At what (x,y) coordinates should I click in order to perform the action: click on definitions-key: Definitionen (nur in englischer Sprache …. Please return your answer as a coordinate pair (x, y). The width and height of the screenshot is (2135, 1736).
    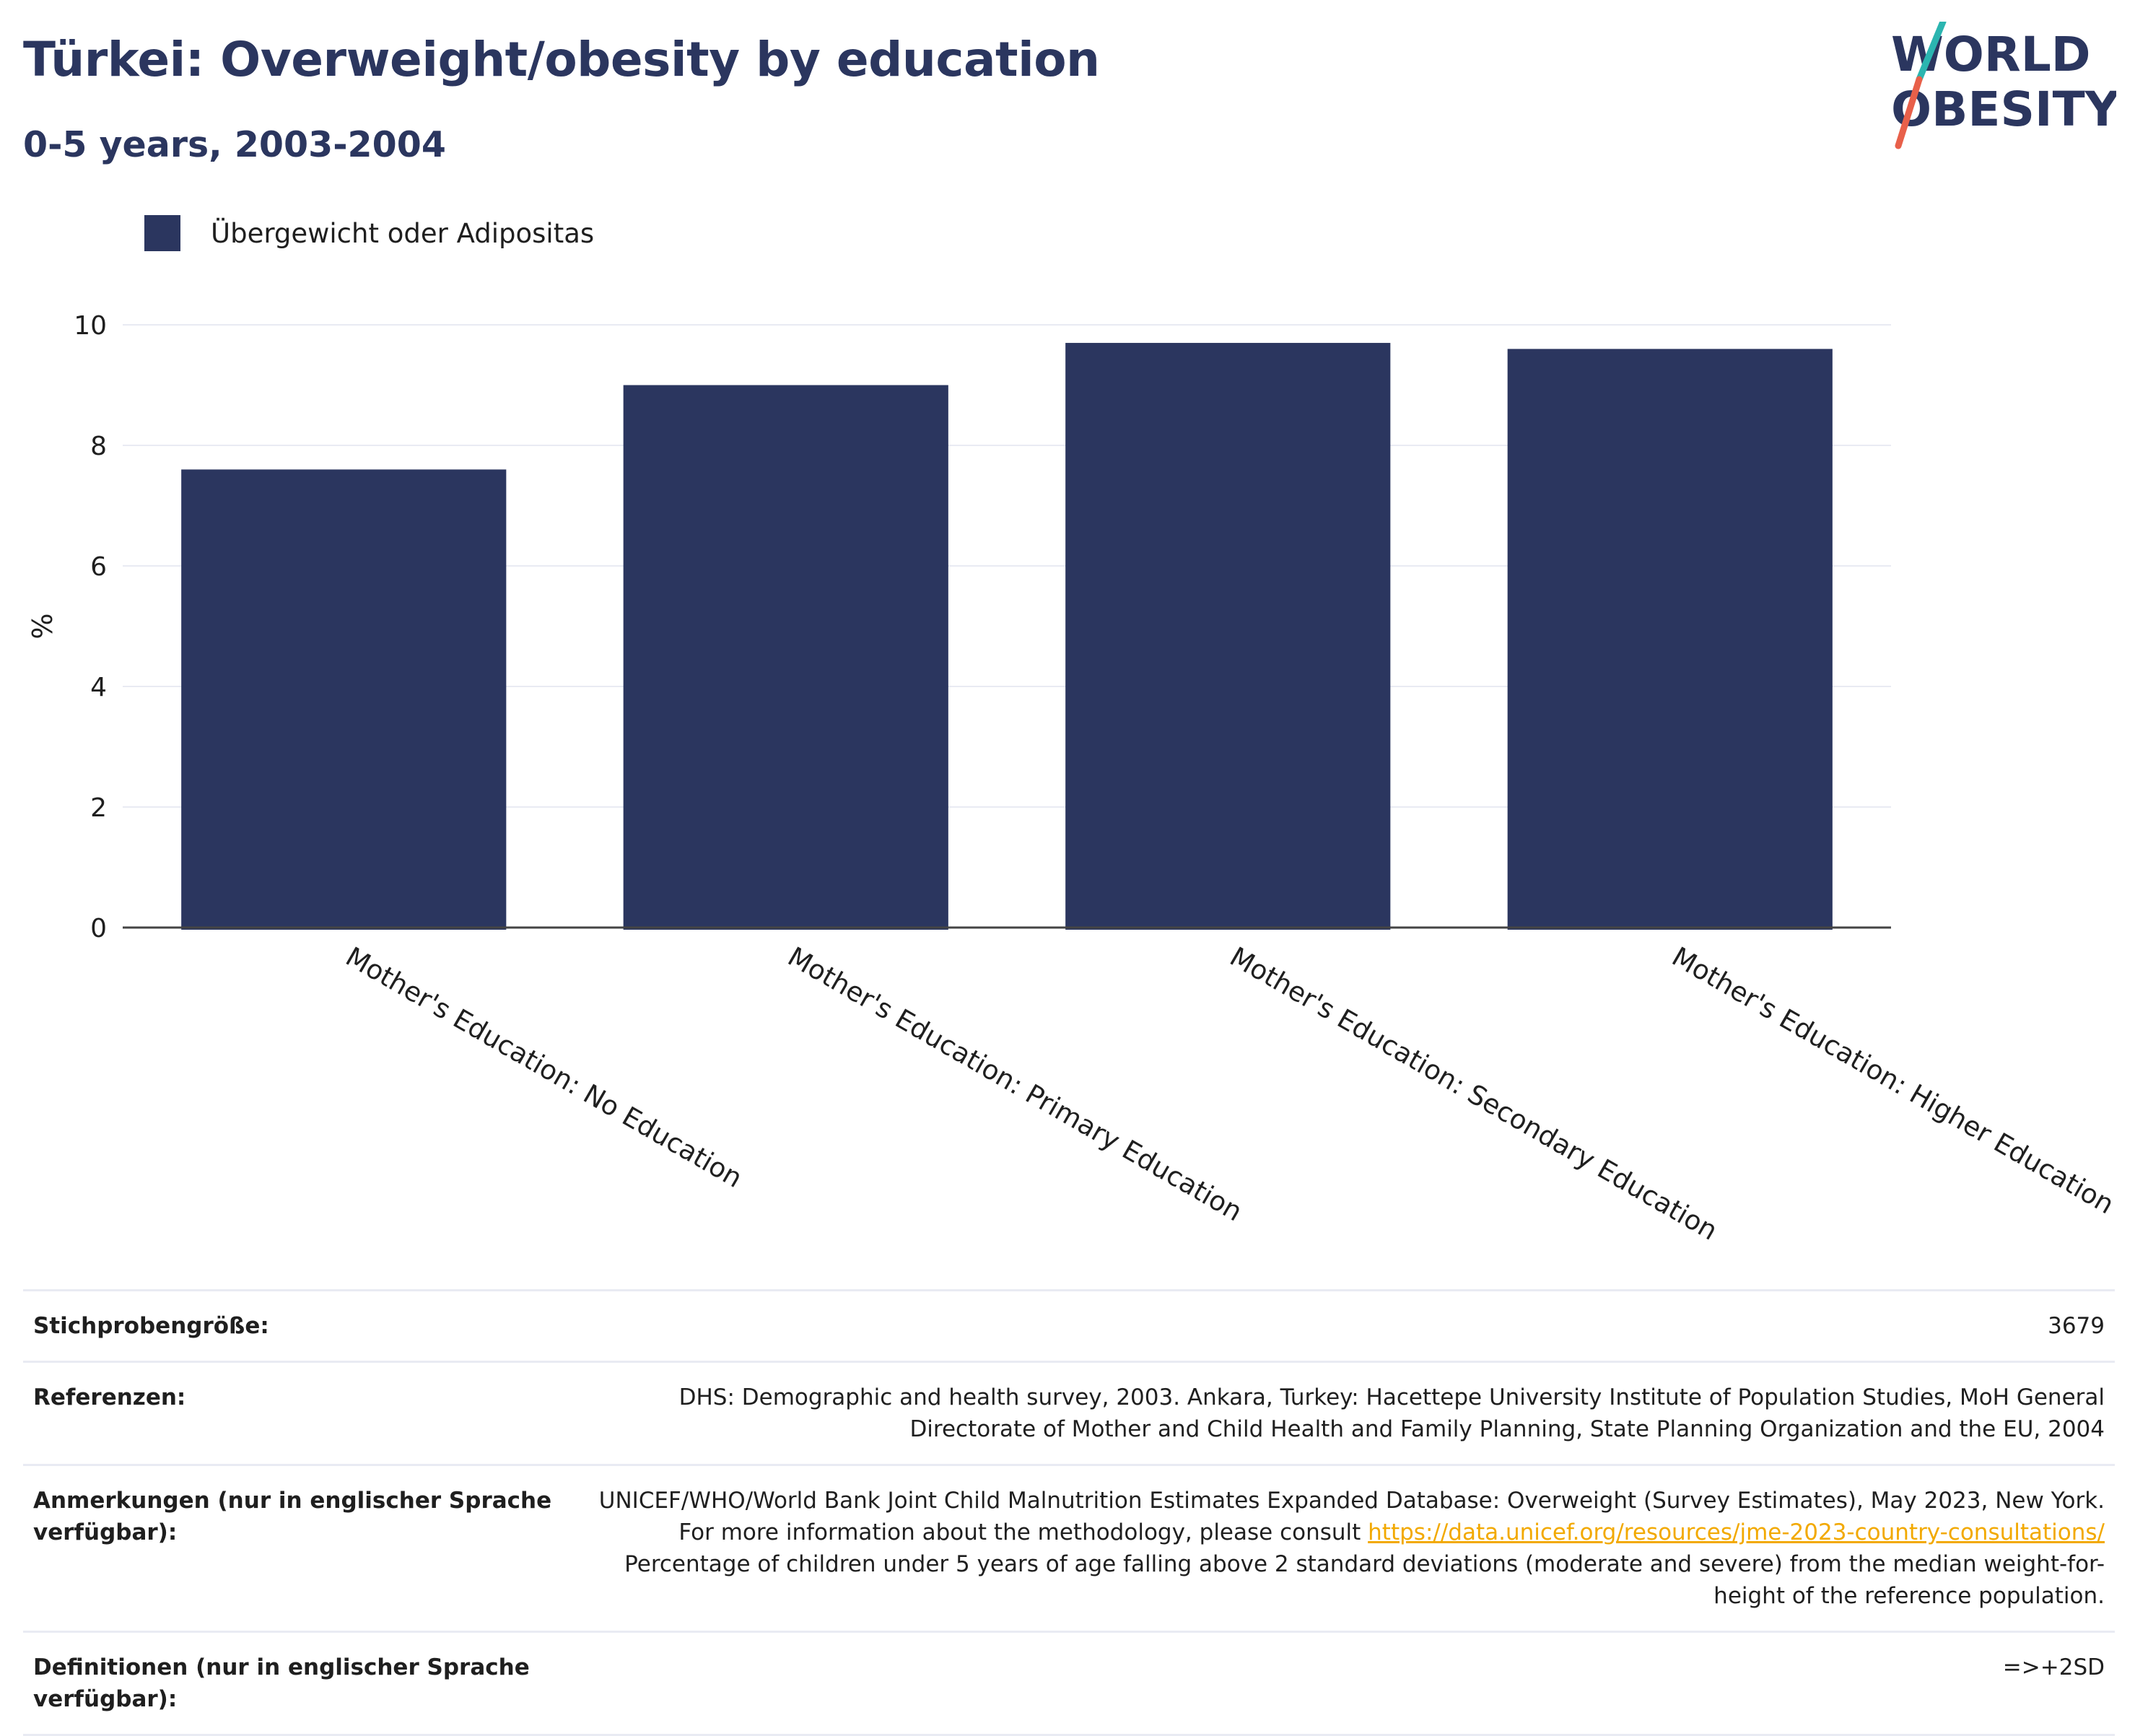
    Looking at the image, I should click on (281, 1683).